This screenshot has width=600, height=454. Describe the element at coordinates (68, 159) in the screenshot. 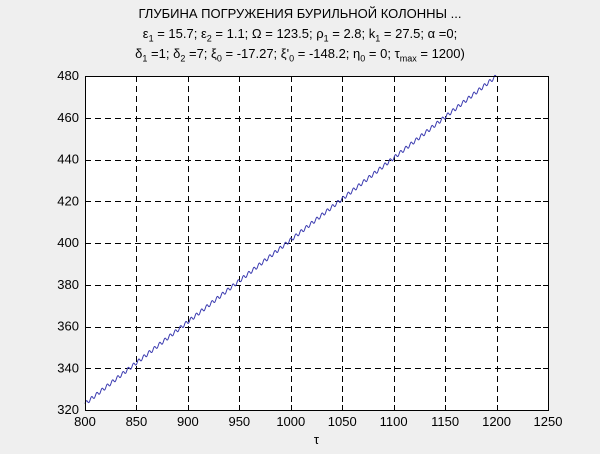

I see `y-tick-label: 440` at that location.